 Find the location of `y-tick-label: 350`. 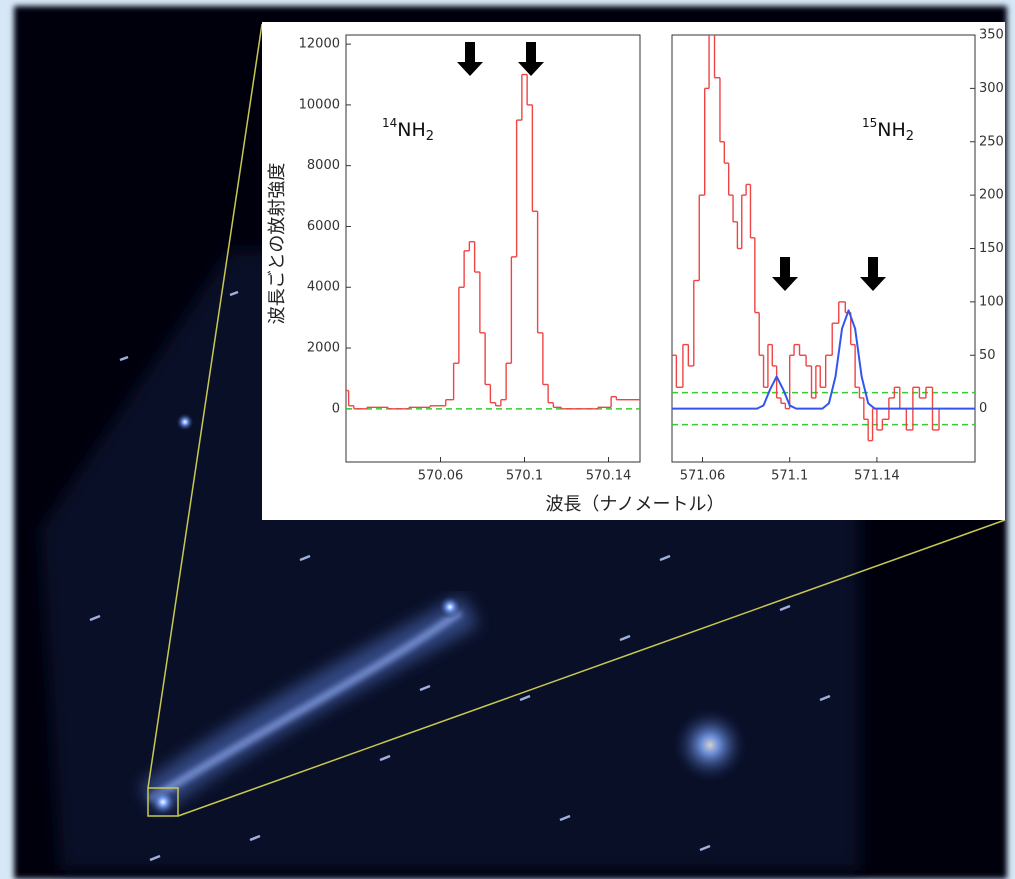

y-tick-label: 350 is located at coordinates (991, 35).